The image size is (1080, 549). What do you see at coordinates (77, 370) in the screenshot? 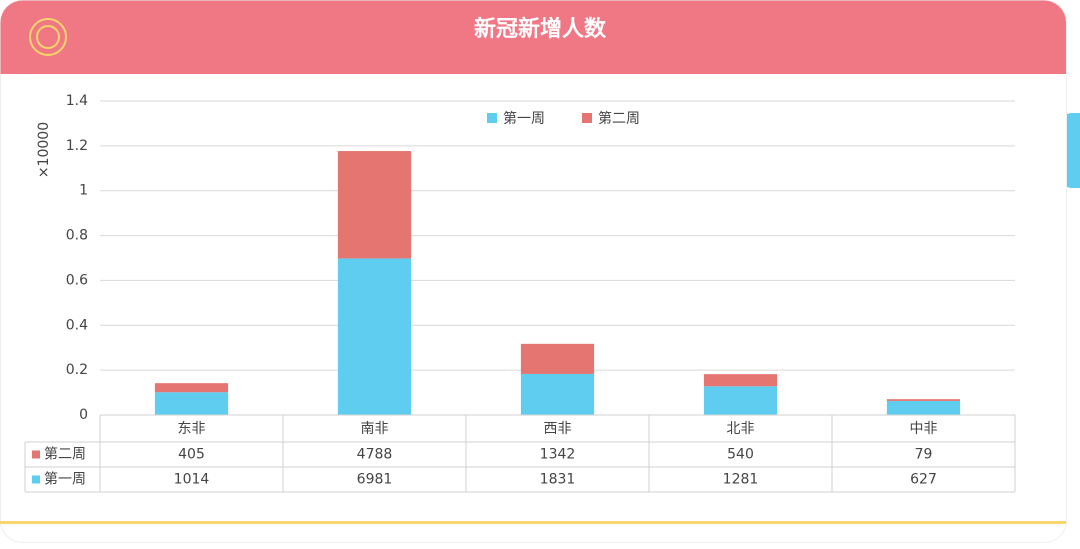
I see `y-tick-label: 0.2` at bounding box center [77, 370].